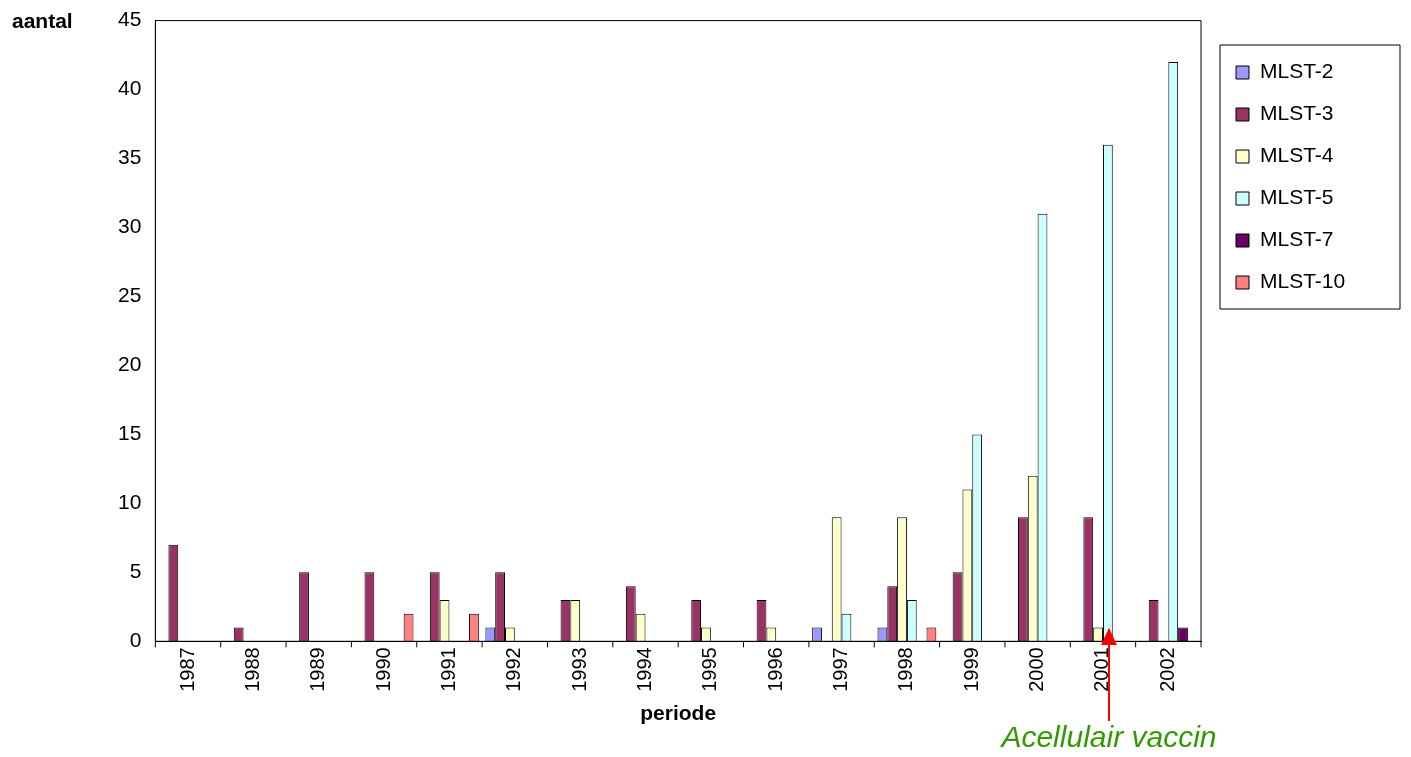 This screenshot has height=757, width=1411. Describe the element at coordinates (130, 502) in the screenshot. I see `y-tick-label: 10` at that location.